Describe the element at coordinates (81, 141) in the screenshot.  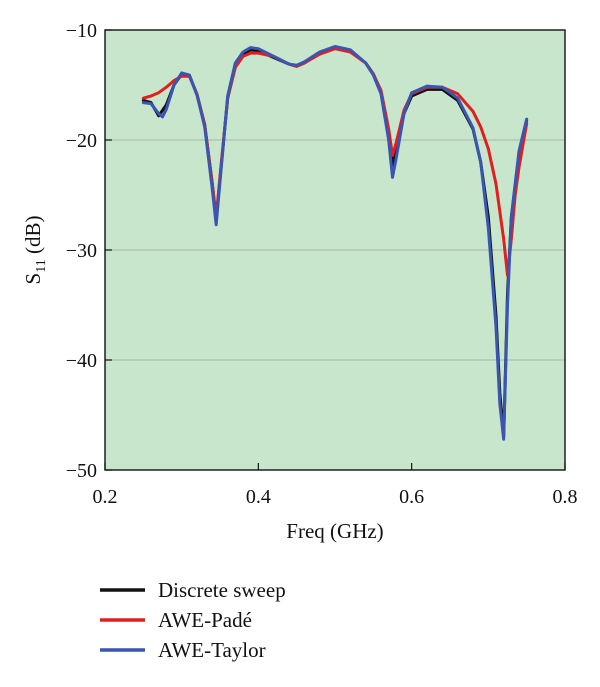
I see `y-tick-label: −20` at that location.